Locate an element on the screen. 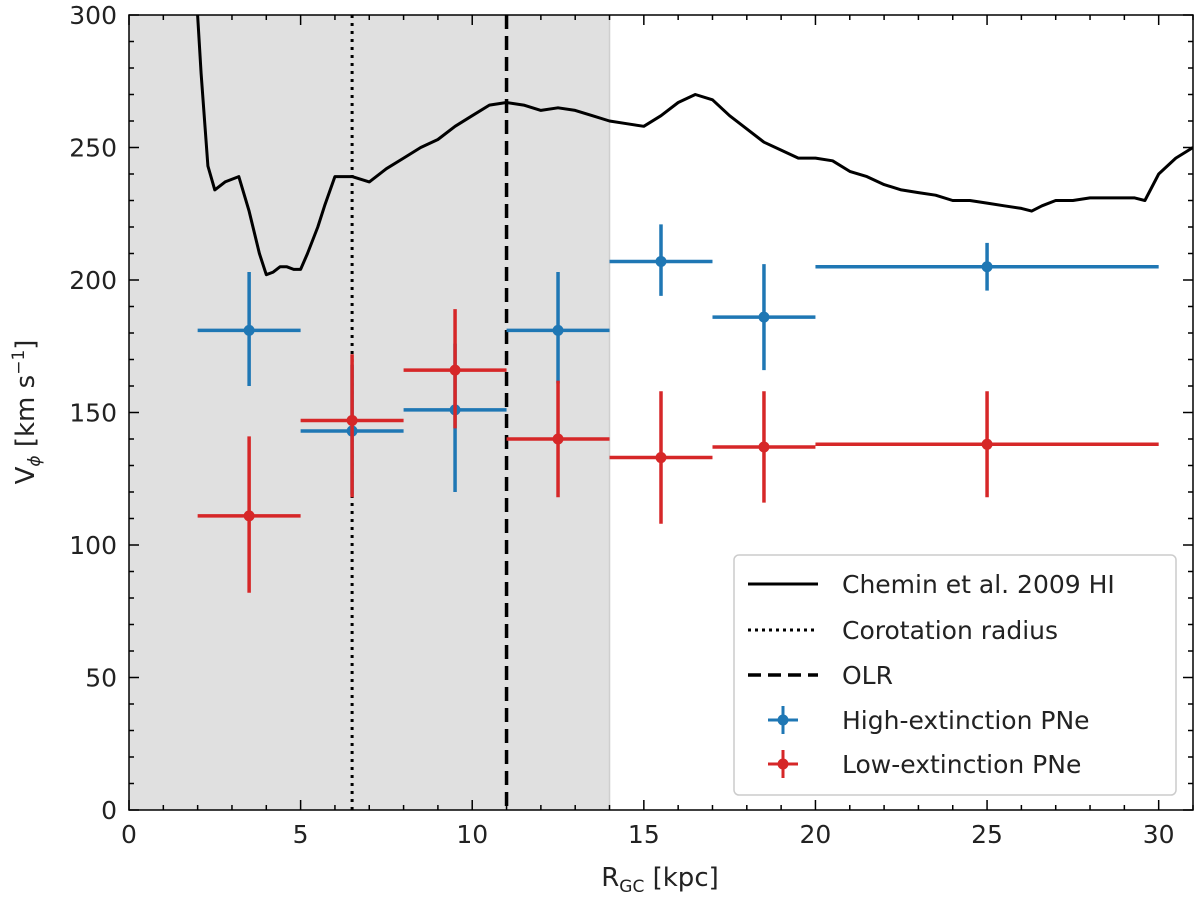 The width and height of the screenshot is (1200, 897). x-tick-label: 5 is located at coordinates (301, 834).